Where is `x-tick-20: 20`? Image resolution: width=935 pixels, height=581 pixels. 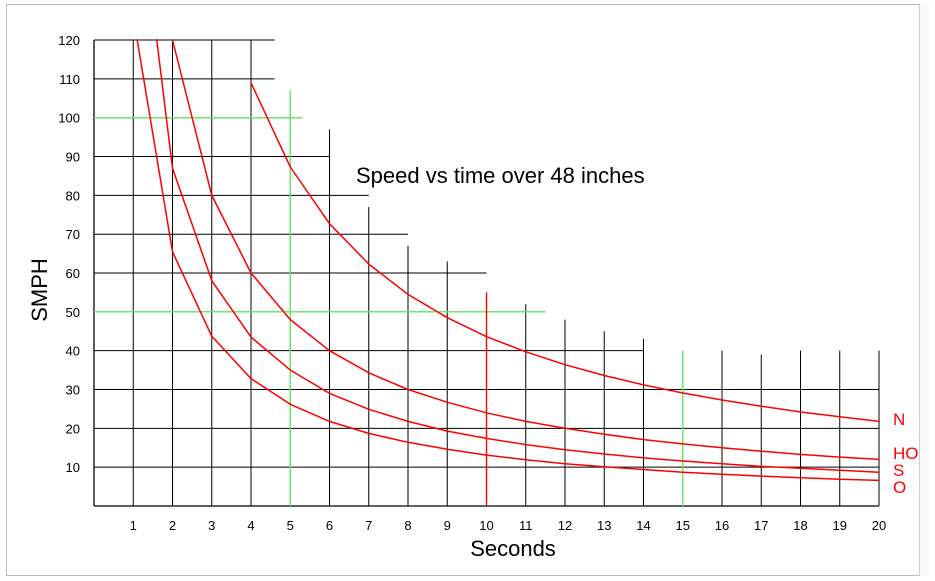
x-tick-20: 20 is located at coordinates (879, 525).